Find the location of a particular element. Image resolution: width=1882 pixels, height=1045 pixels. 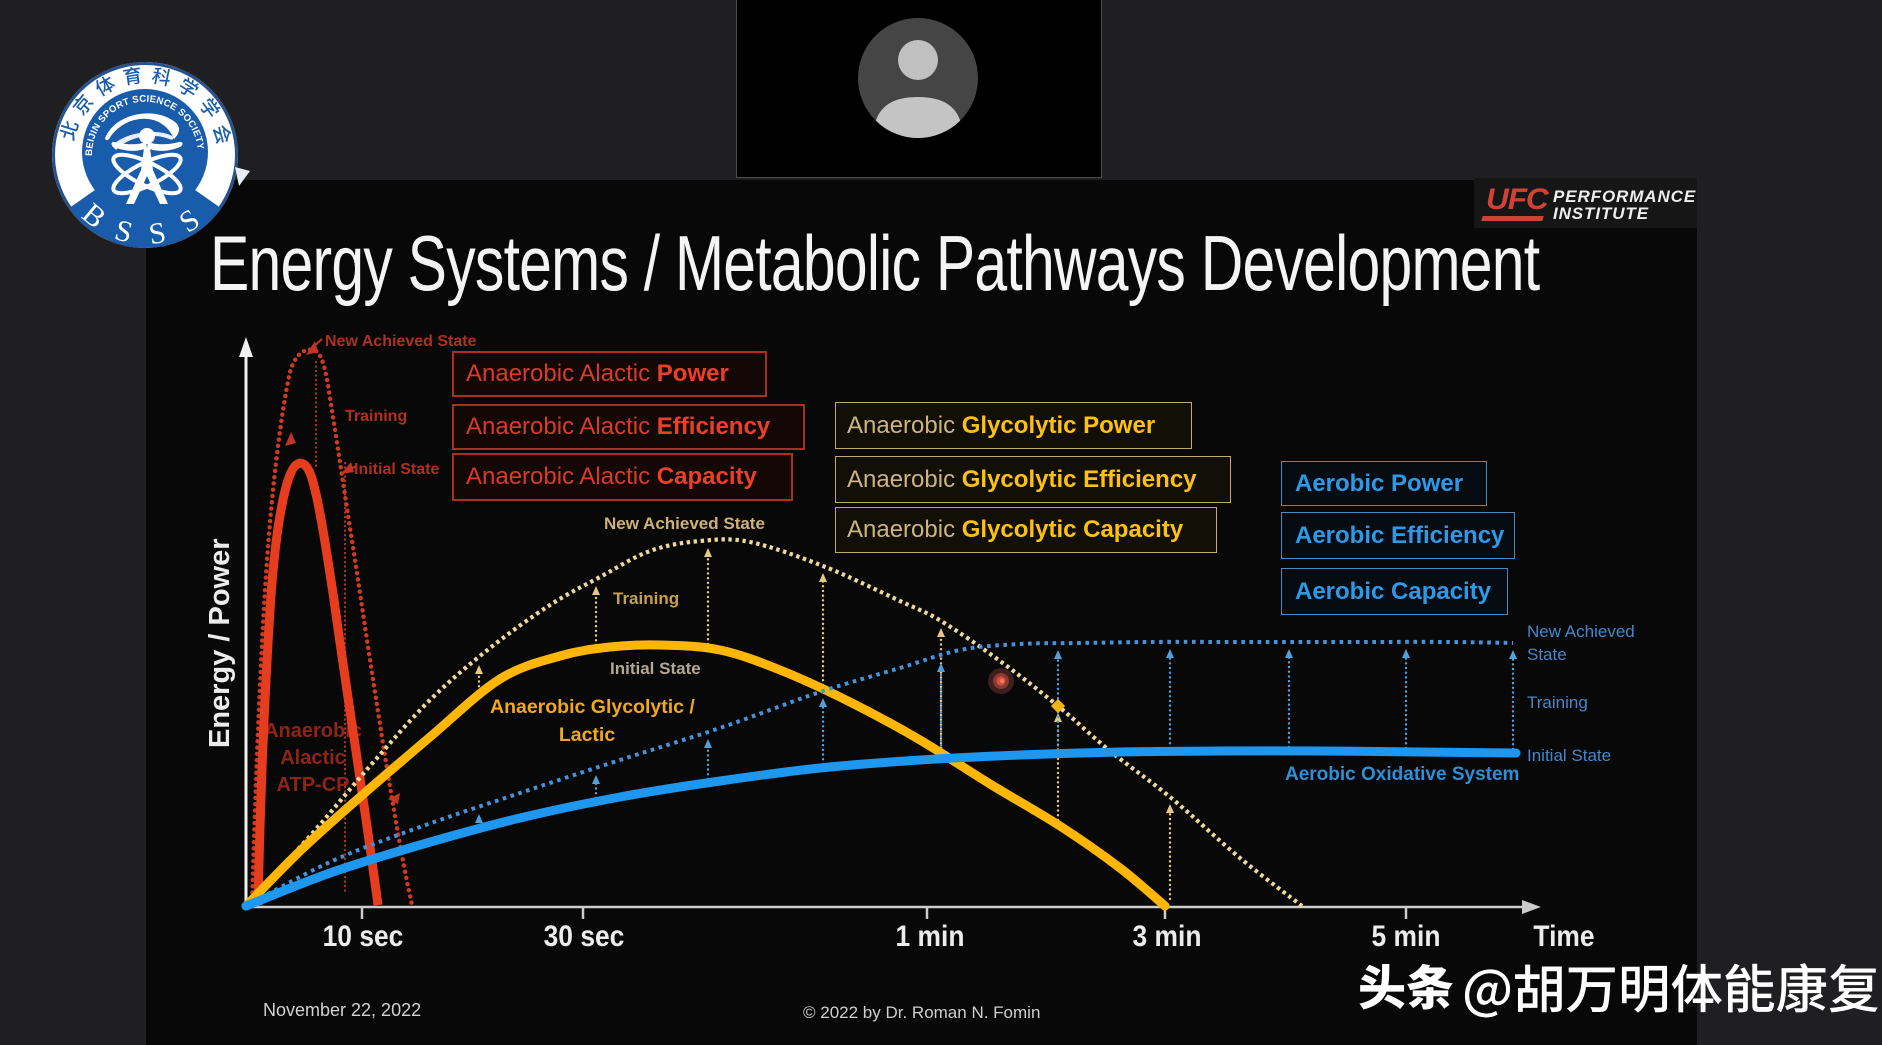

svg-text: Alactic is located at coordinates (313, 758).